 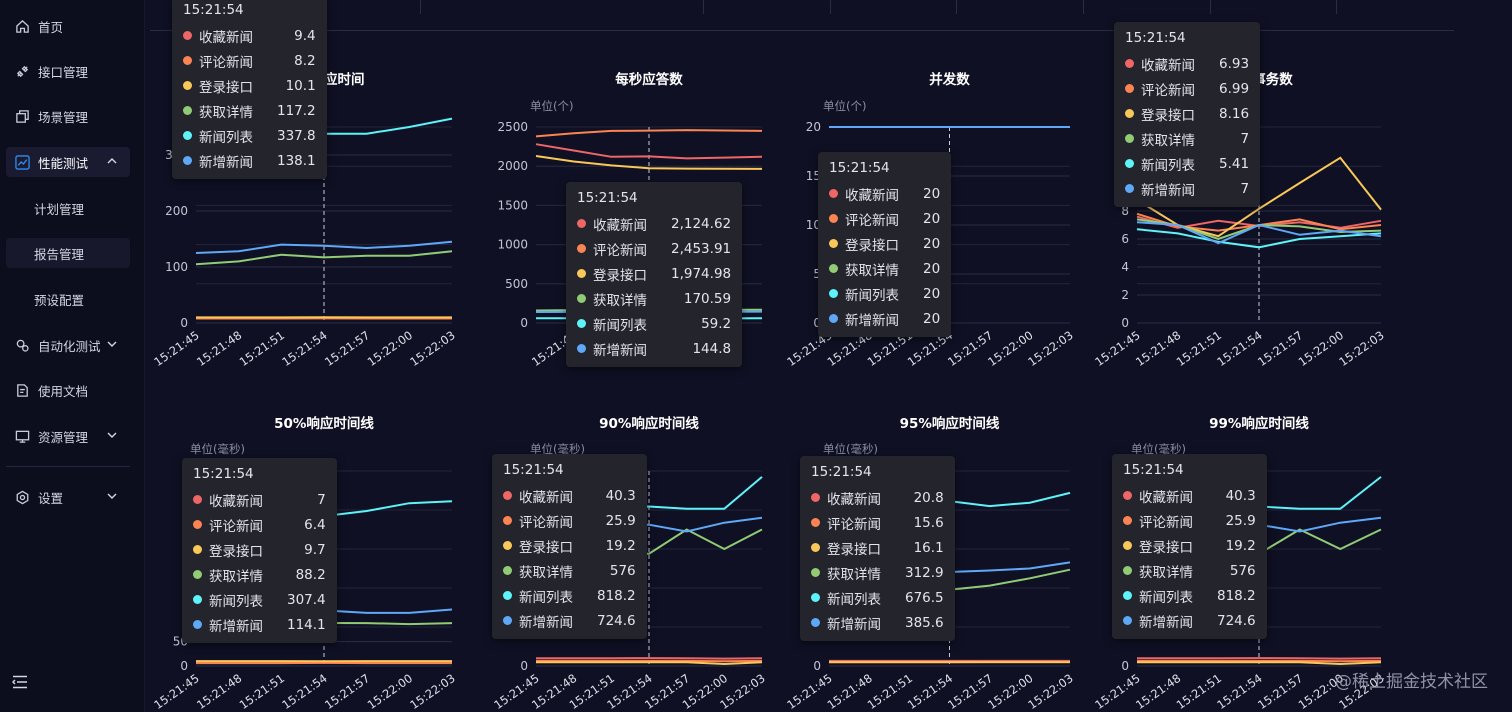 I want to click on tooltip-row: 收藏新闻 2,124.62, so click(x=654, y=223).